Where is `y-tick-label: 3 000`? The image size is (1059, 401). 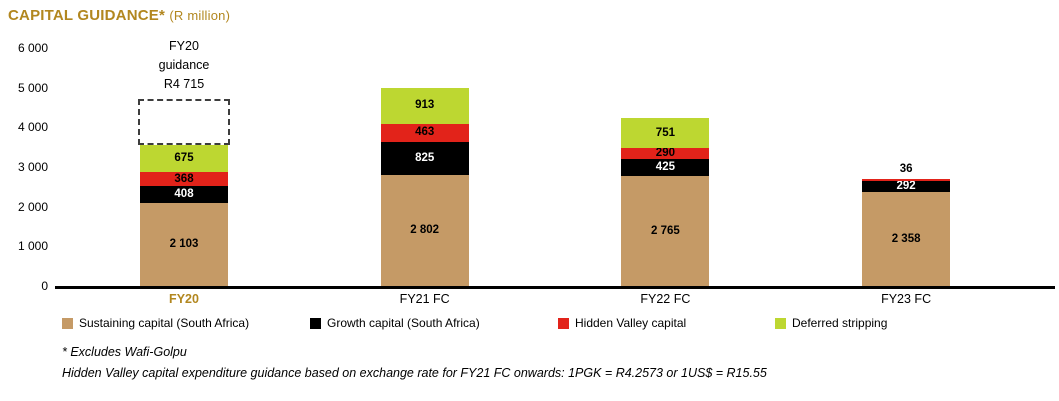
y-tick-label: 3 000 is located at coordinates (32, 167).